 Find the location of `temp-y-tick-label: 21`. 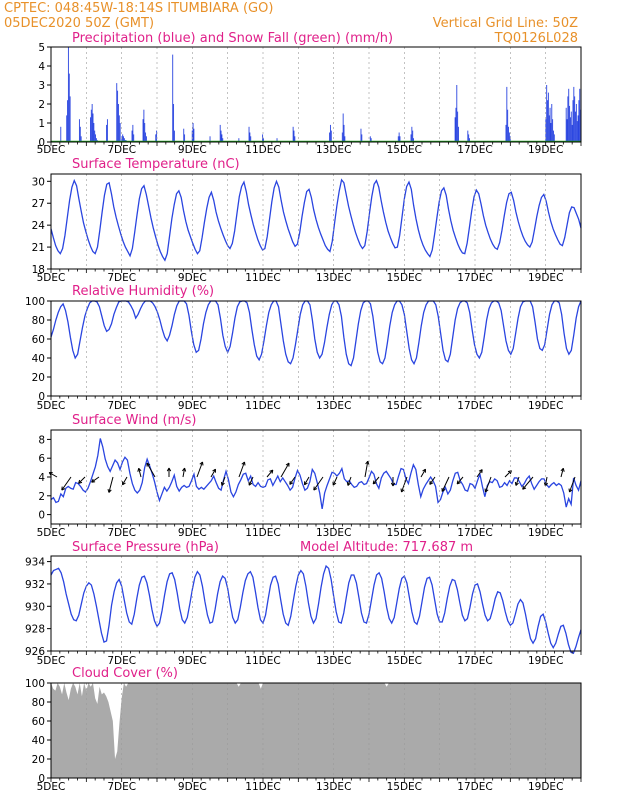

temp-y-tick-label: 21 is located at coordinates (38, 248).